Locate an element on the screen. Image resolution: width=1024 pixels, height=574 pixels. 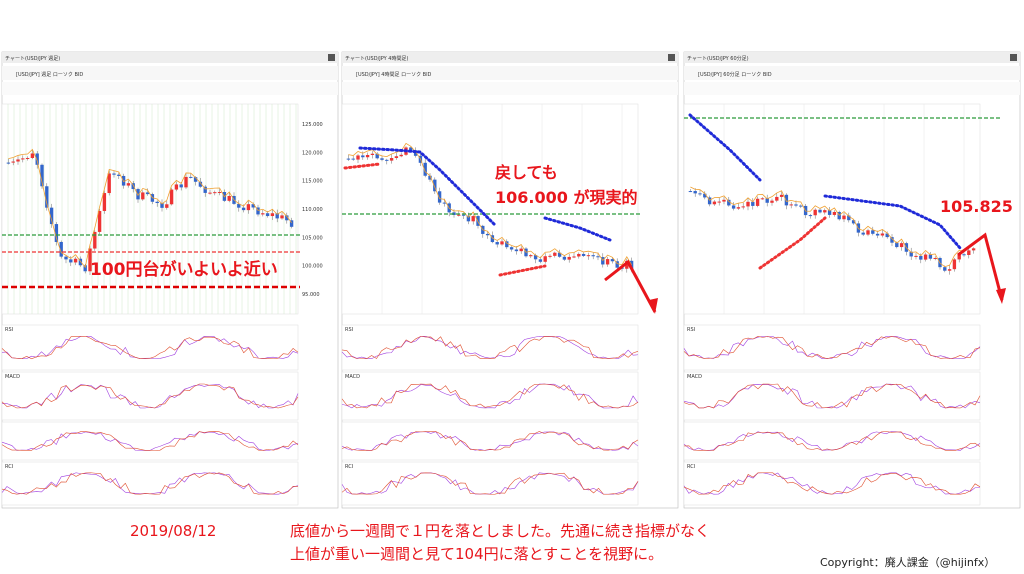
indicator-label: MACD is located at coordinates (12, 377).